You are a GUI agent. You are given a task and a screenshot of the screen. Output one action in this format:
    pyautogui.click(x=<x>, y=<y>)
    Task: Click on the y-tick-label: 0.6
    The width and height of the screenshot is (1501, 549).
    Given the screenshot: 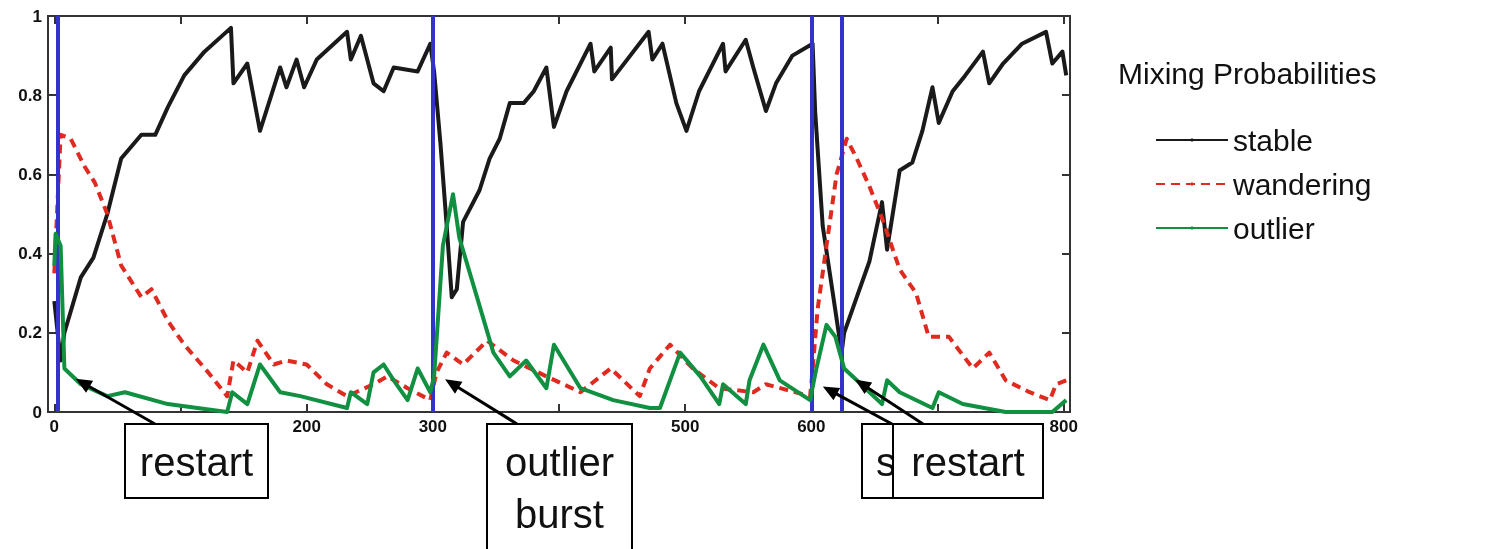 What is the action you would take?
    pyautogui.click(x=30, y=174)
    